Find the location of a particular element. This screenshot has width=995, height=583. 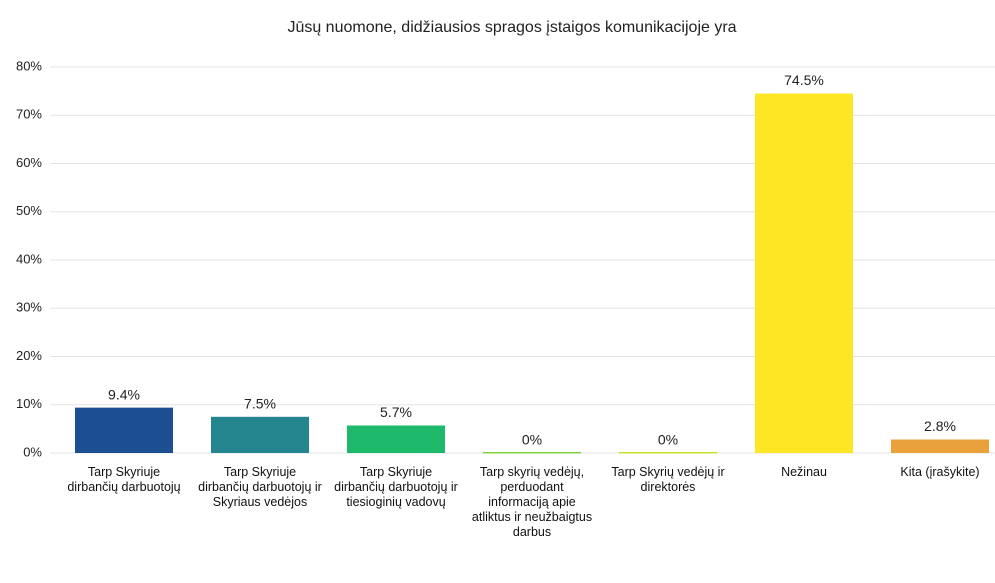

value-label: 9.4% is located at coordinates (124, 394).